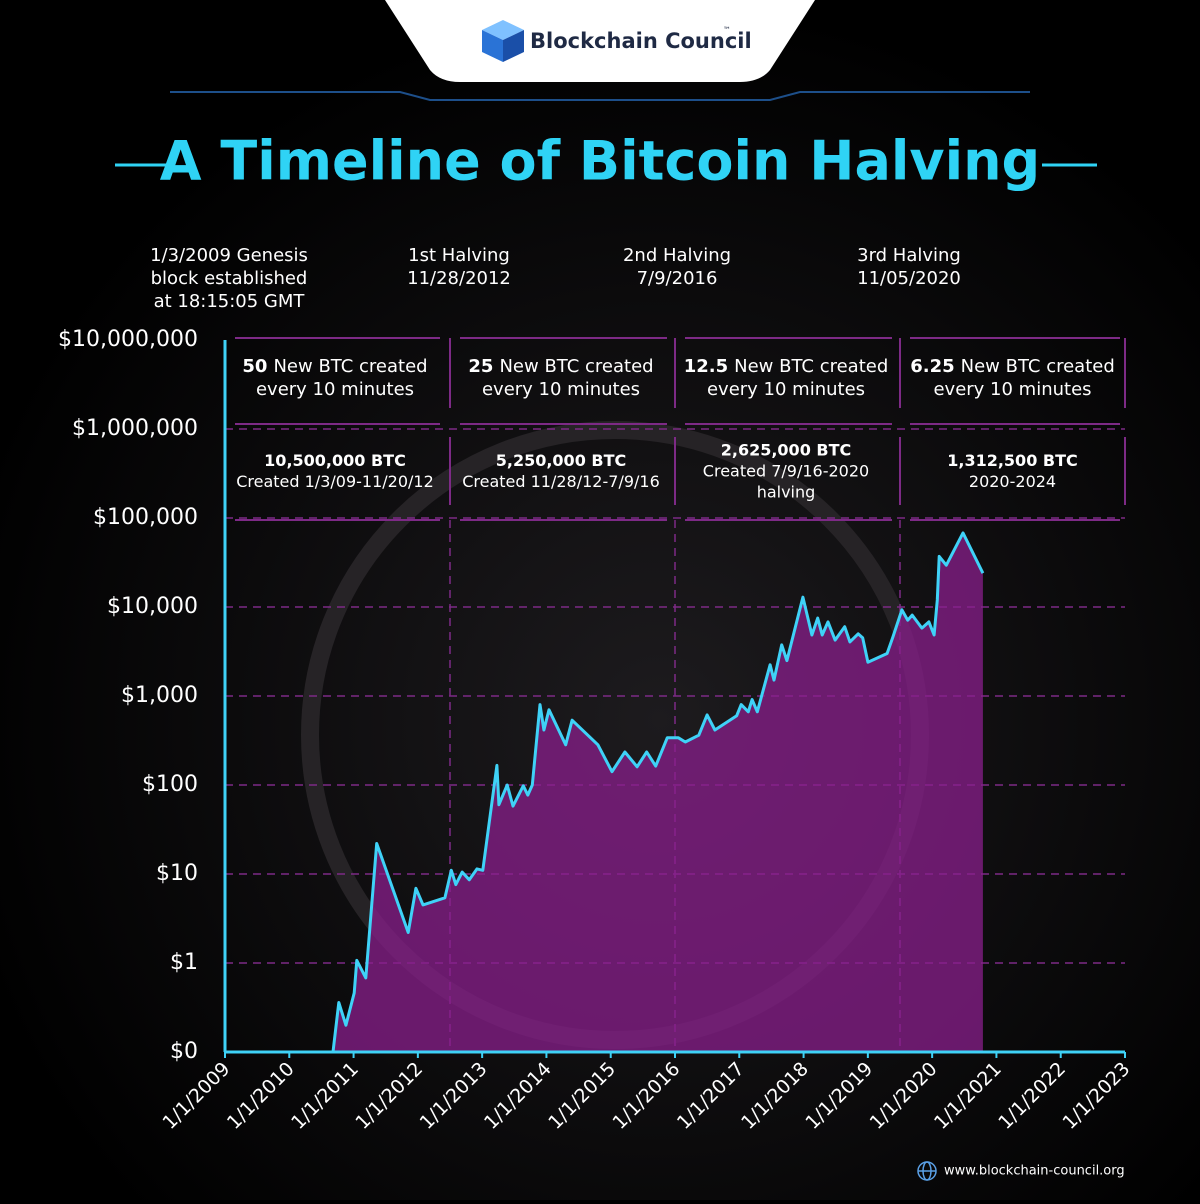 This screenshot has height=1204, width=1200. What do you see at coordinates (177, 873) in the screenshot?
I see `y-tick-label: $10` at bounding box center [177, 873].